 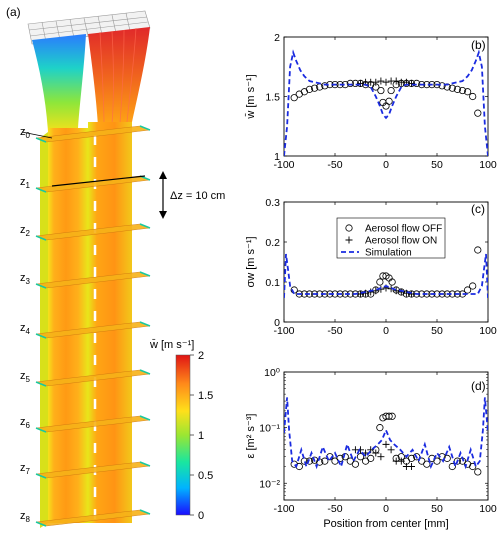 What do you see at coordinates (334, 509) in the screenshot?
I see `xtick-label-d: -50` at bounding box center [334, 509].